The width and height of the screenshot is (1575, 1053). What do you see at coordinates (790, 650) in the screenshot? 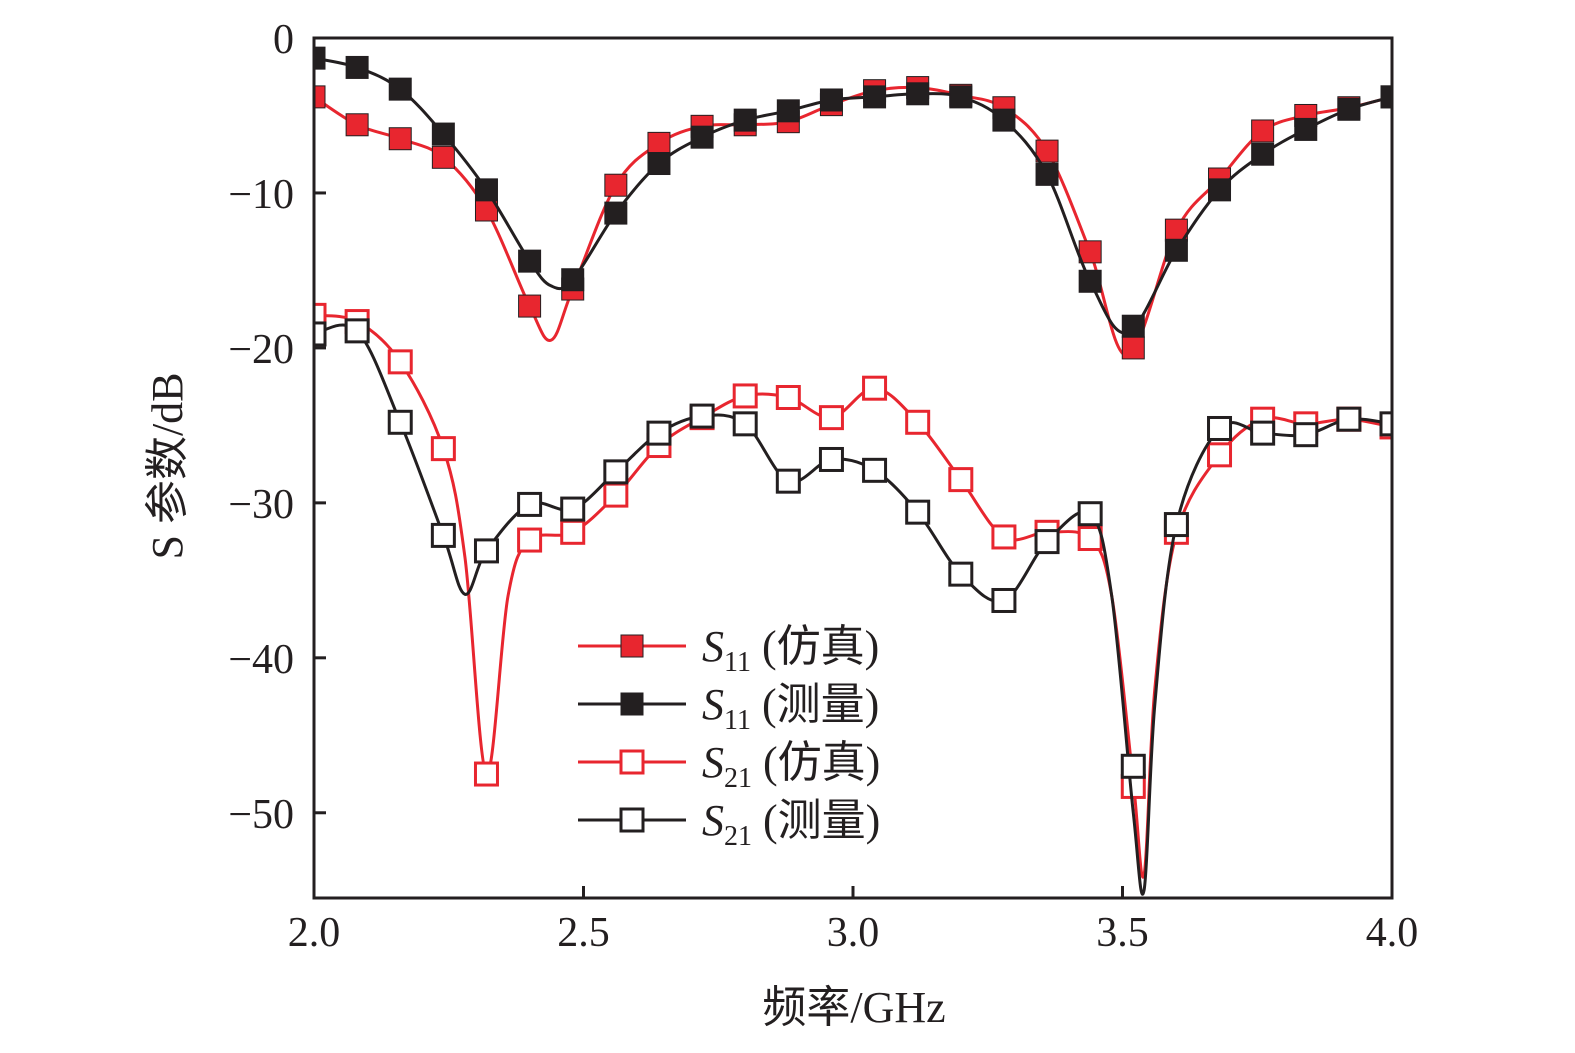
I see `legend-label: S11 (仿真)` at bounding box center [790, 650].